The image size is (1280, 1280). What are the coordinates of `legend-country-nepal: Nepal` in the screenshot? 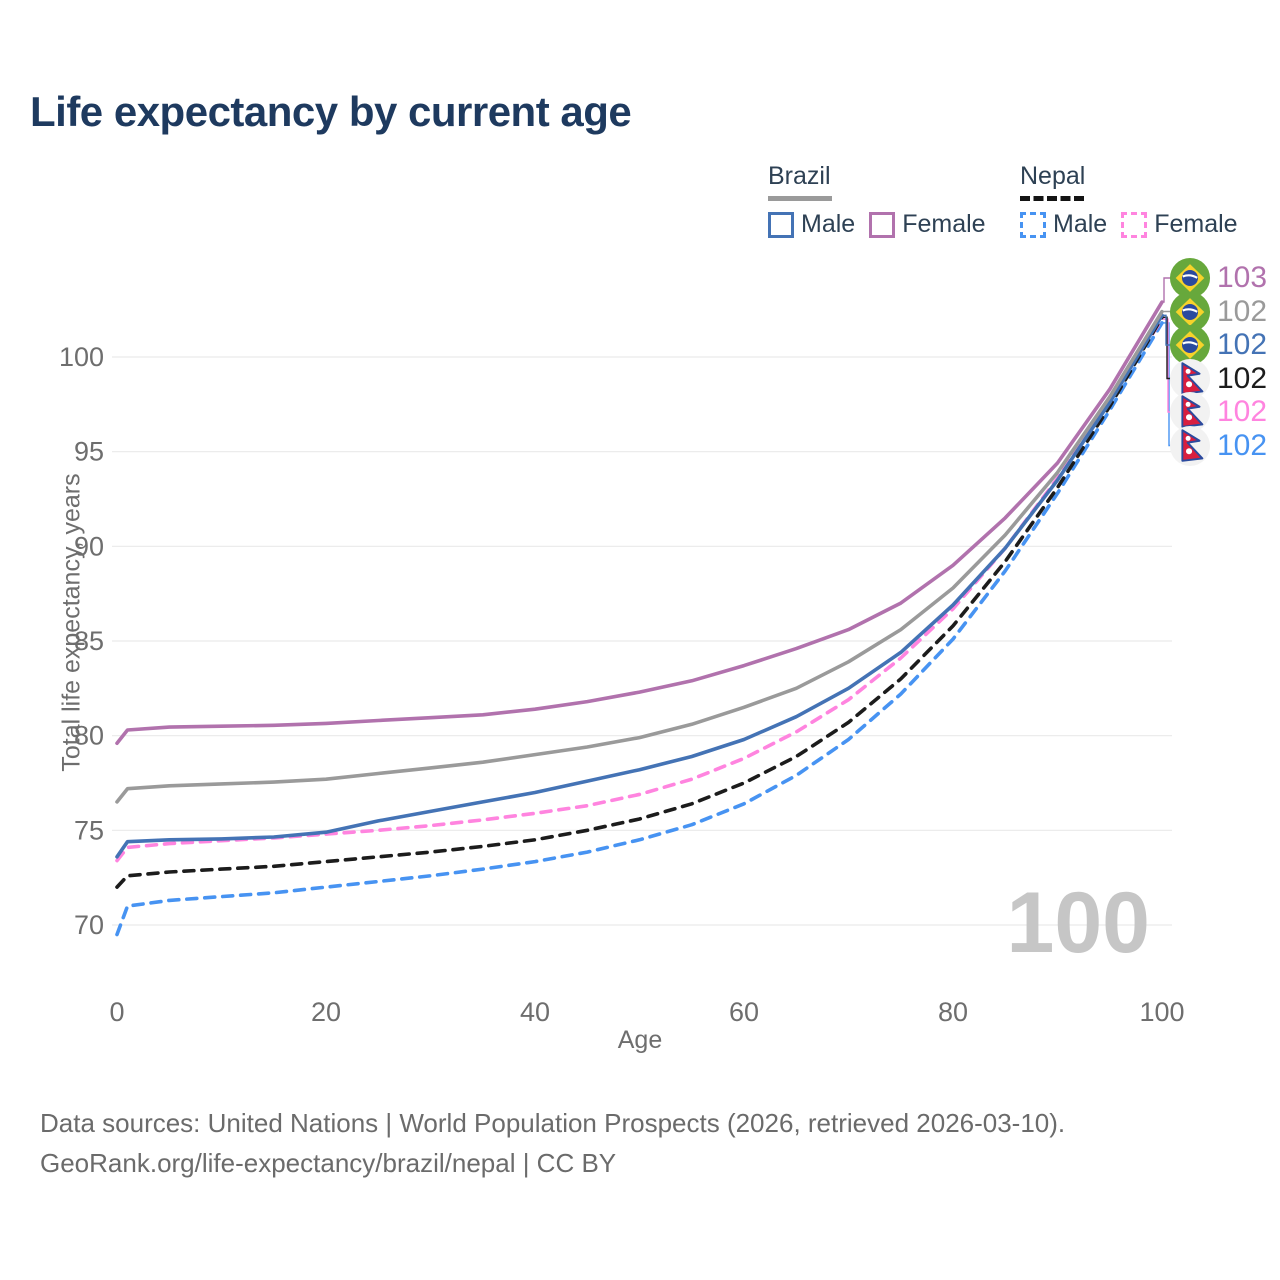 It's located at (1053, 176).